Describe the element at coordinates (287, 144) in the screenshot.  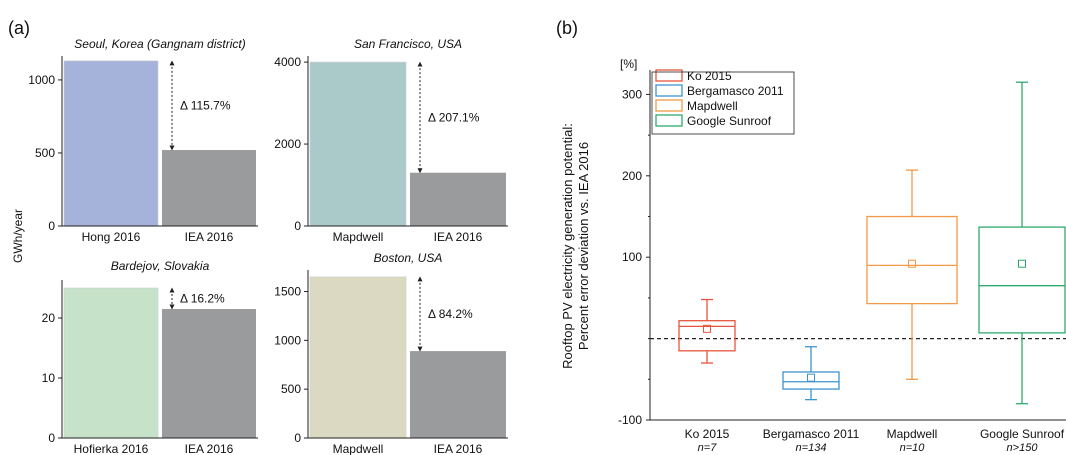
I see `y-tick-label: 2000` at that location.